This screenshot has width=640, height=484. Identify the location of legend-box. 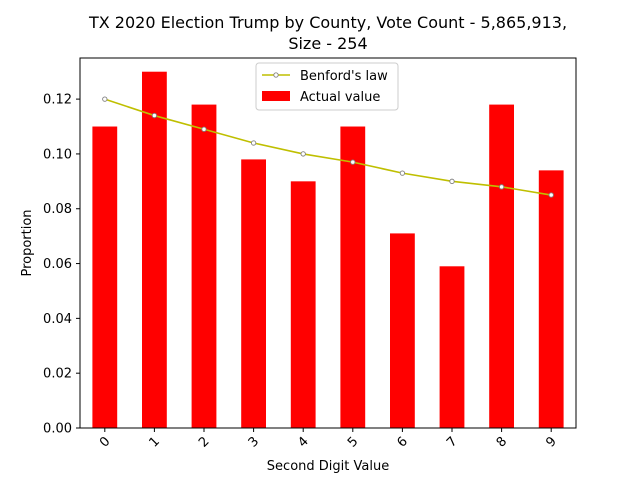
(327, 86).